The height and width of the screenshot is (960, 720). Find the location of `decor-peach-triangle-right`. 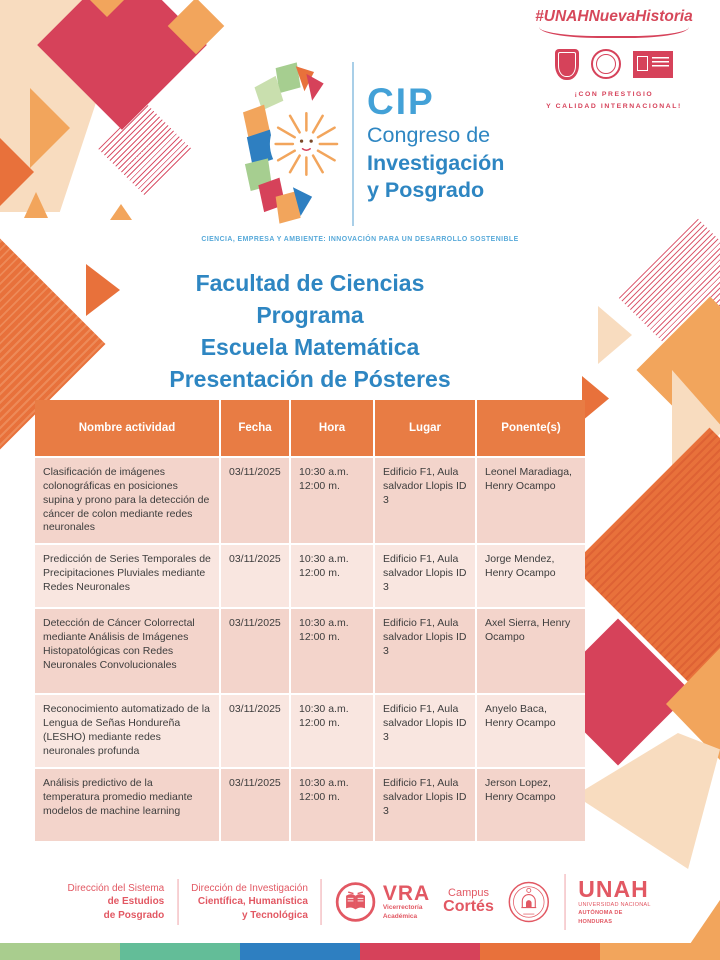

decor-peach-triangle-right is located at coordinates (615, 335).